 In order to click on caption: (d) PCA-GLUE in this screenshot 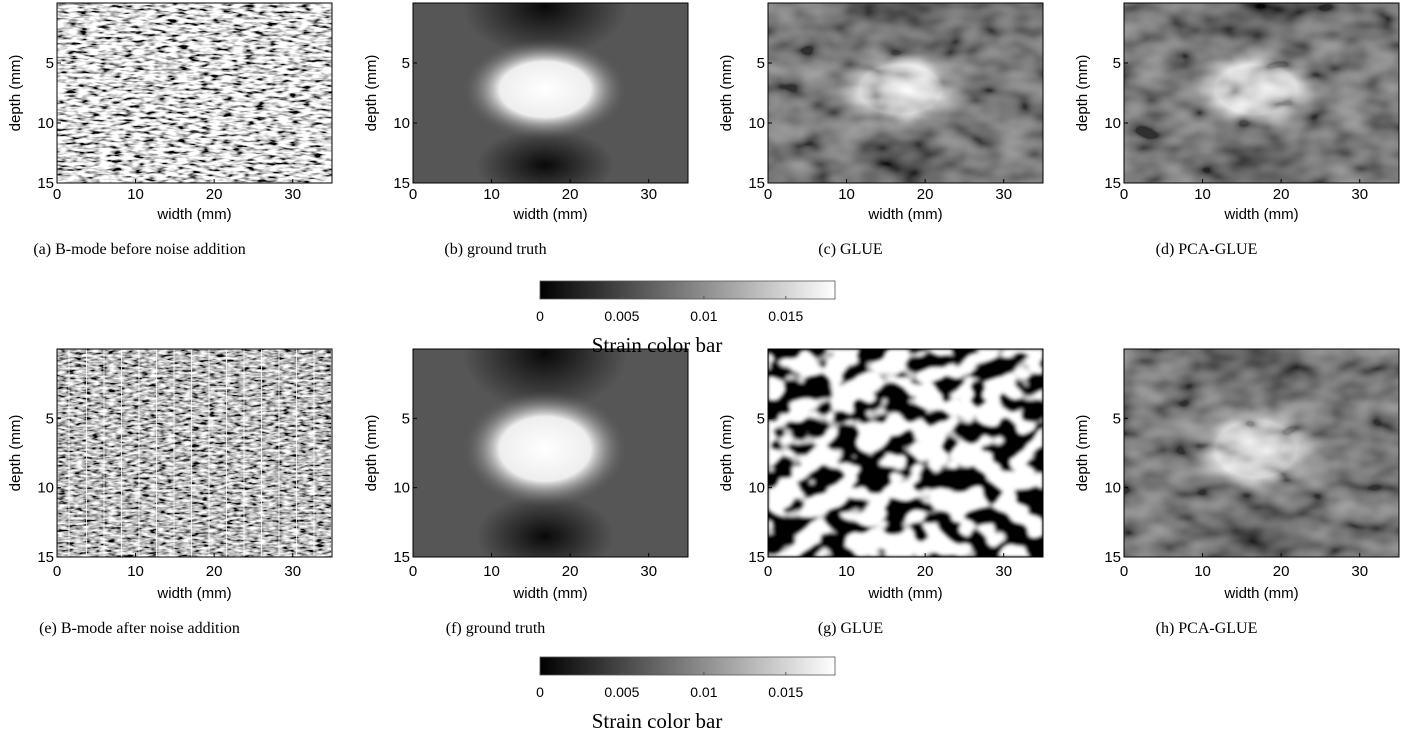, I will do `click(1207, 249)`.